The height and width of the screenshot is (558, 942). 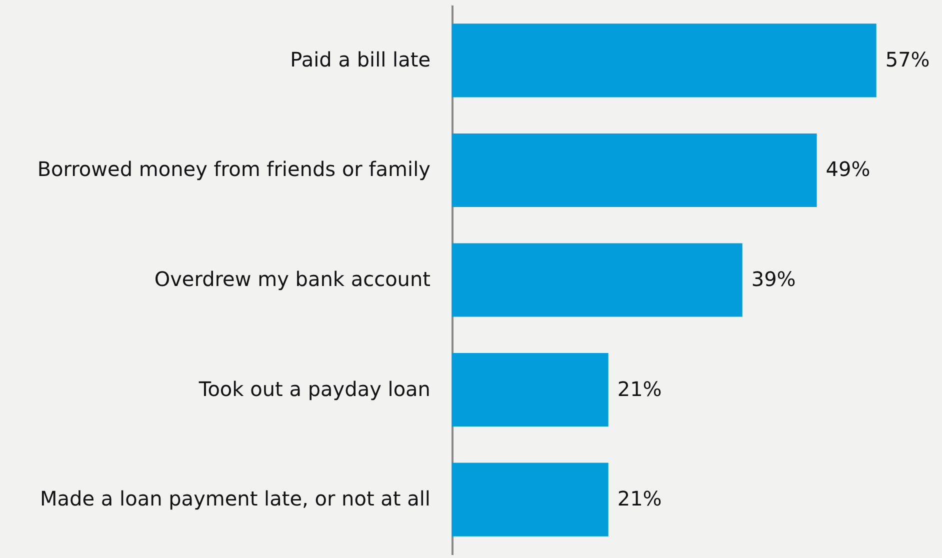 I want to click on y-tick-label: Paid a bill late, so click(x=360, y=59).